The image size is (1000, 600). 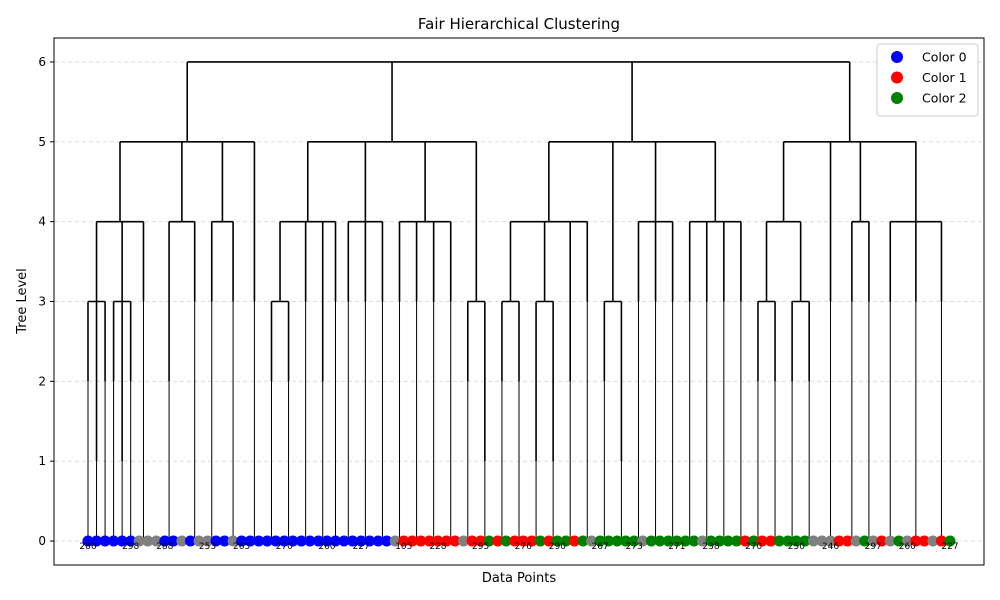 I want to click on y-tick-label: 3, so click(x=42, y=302).